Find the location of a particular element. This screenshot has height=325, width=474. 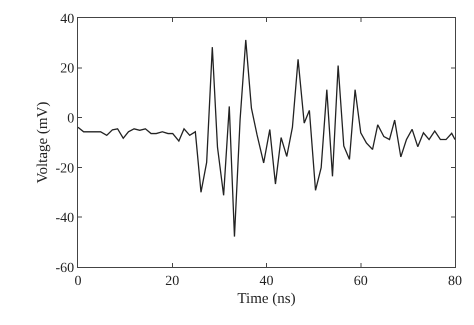

x-tick-label: 40 is located at coordinates (267, 281).